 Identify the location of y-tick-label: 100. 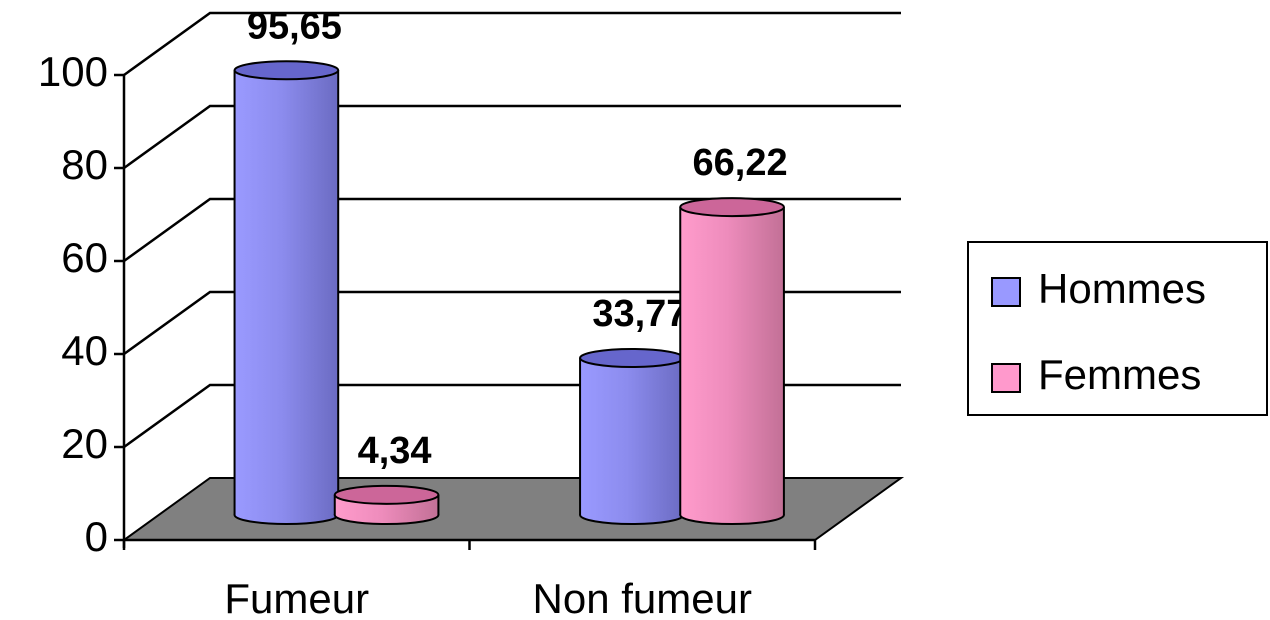
(73, 71).